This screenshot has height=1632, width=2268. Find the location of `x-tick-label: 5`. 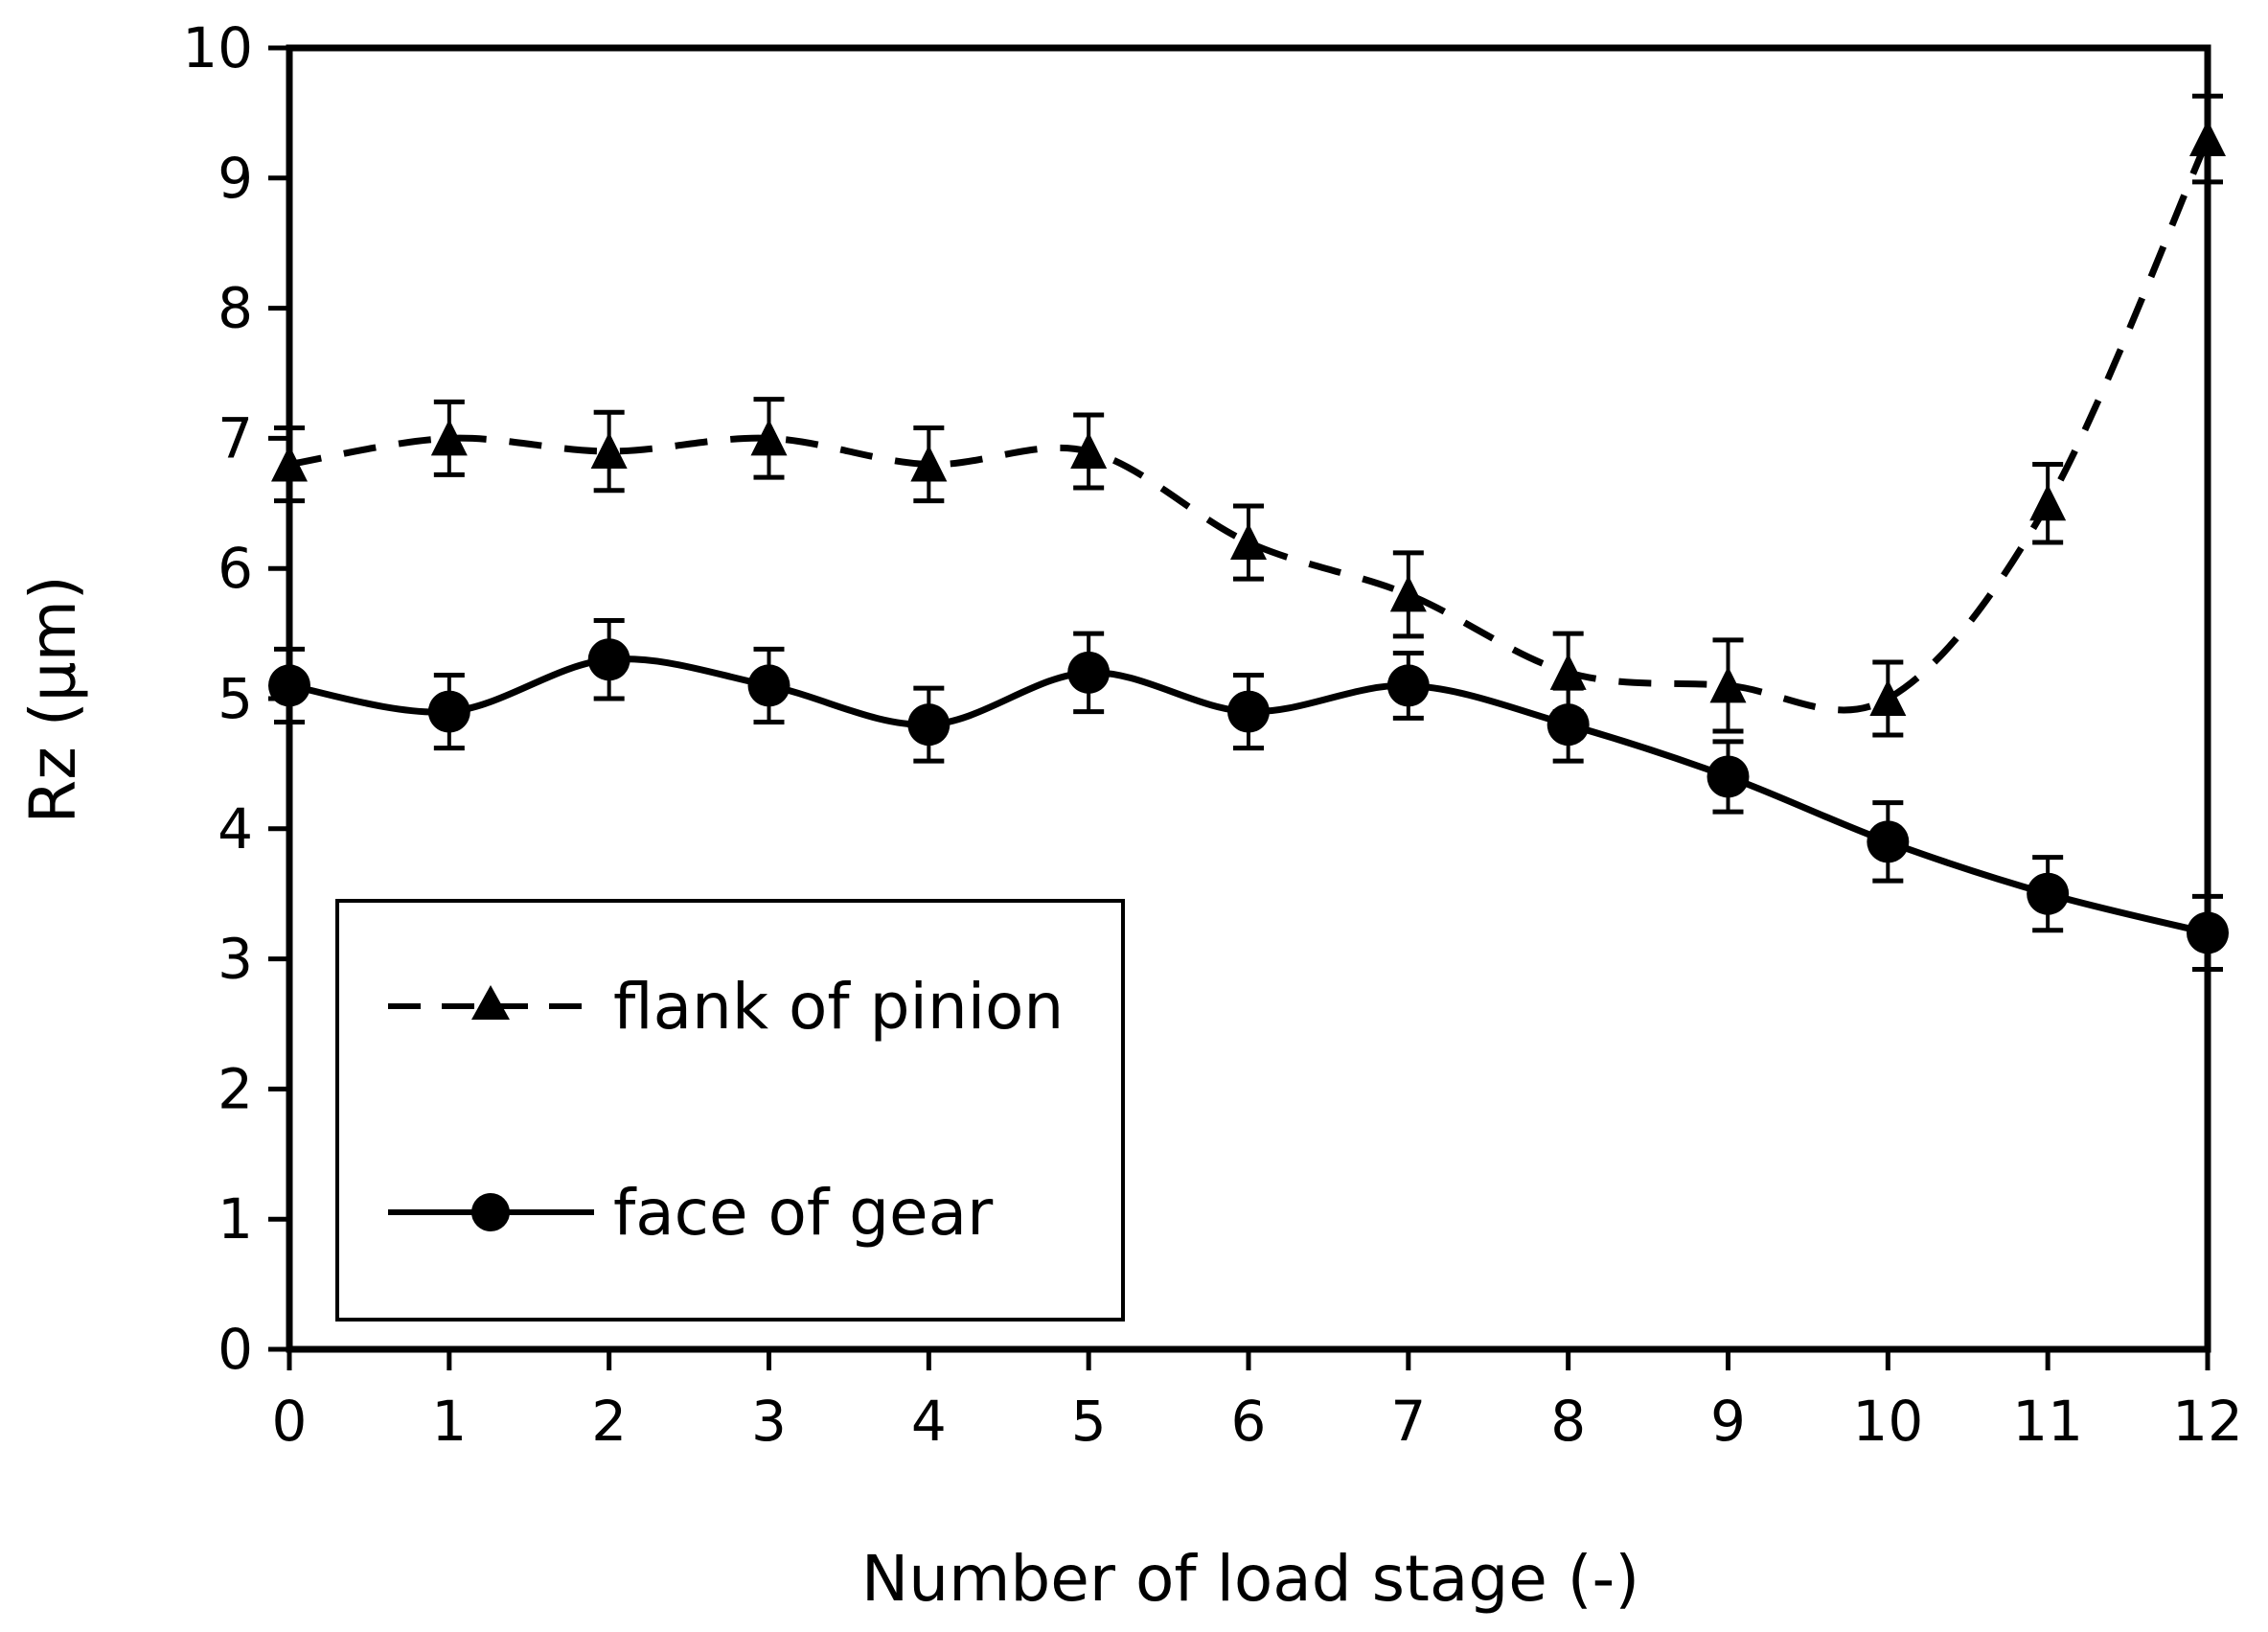

x-tick-label: 5 is located at coordinates (1089, 1421).